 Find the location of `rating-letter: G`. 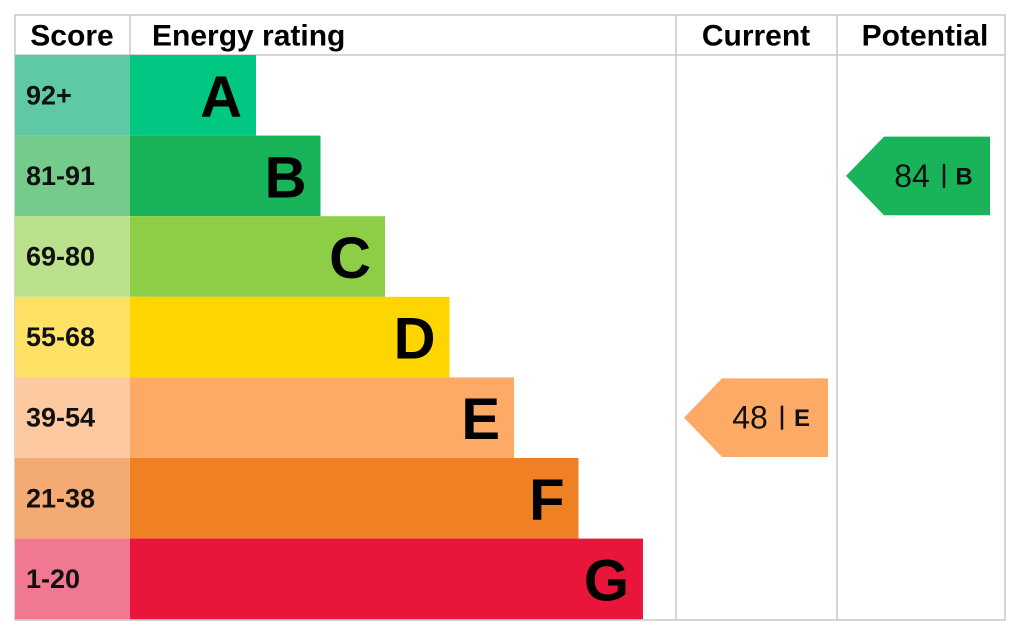

rating-letter: G is located at coordinates (606, 580).